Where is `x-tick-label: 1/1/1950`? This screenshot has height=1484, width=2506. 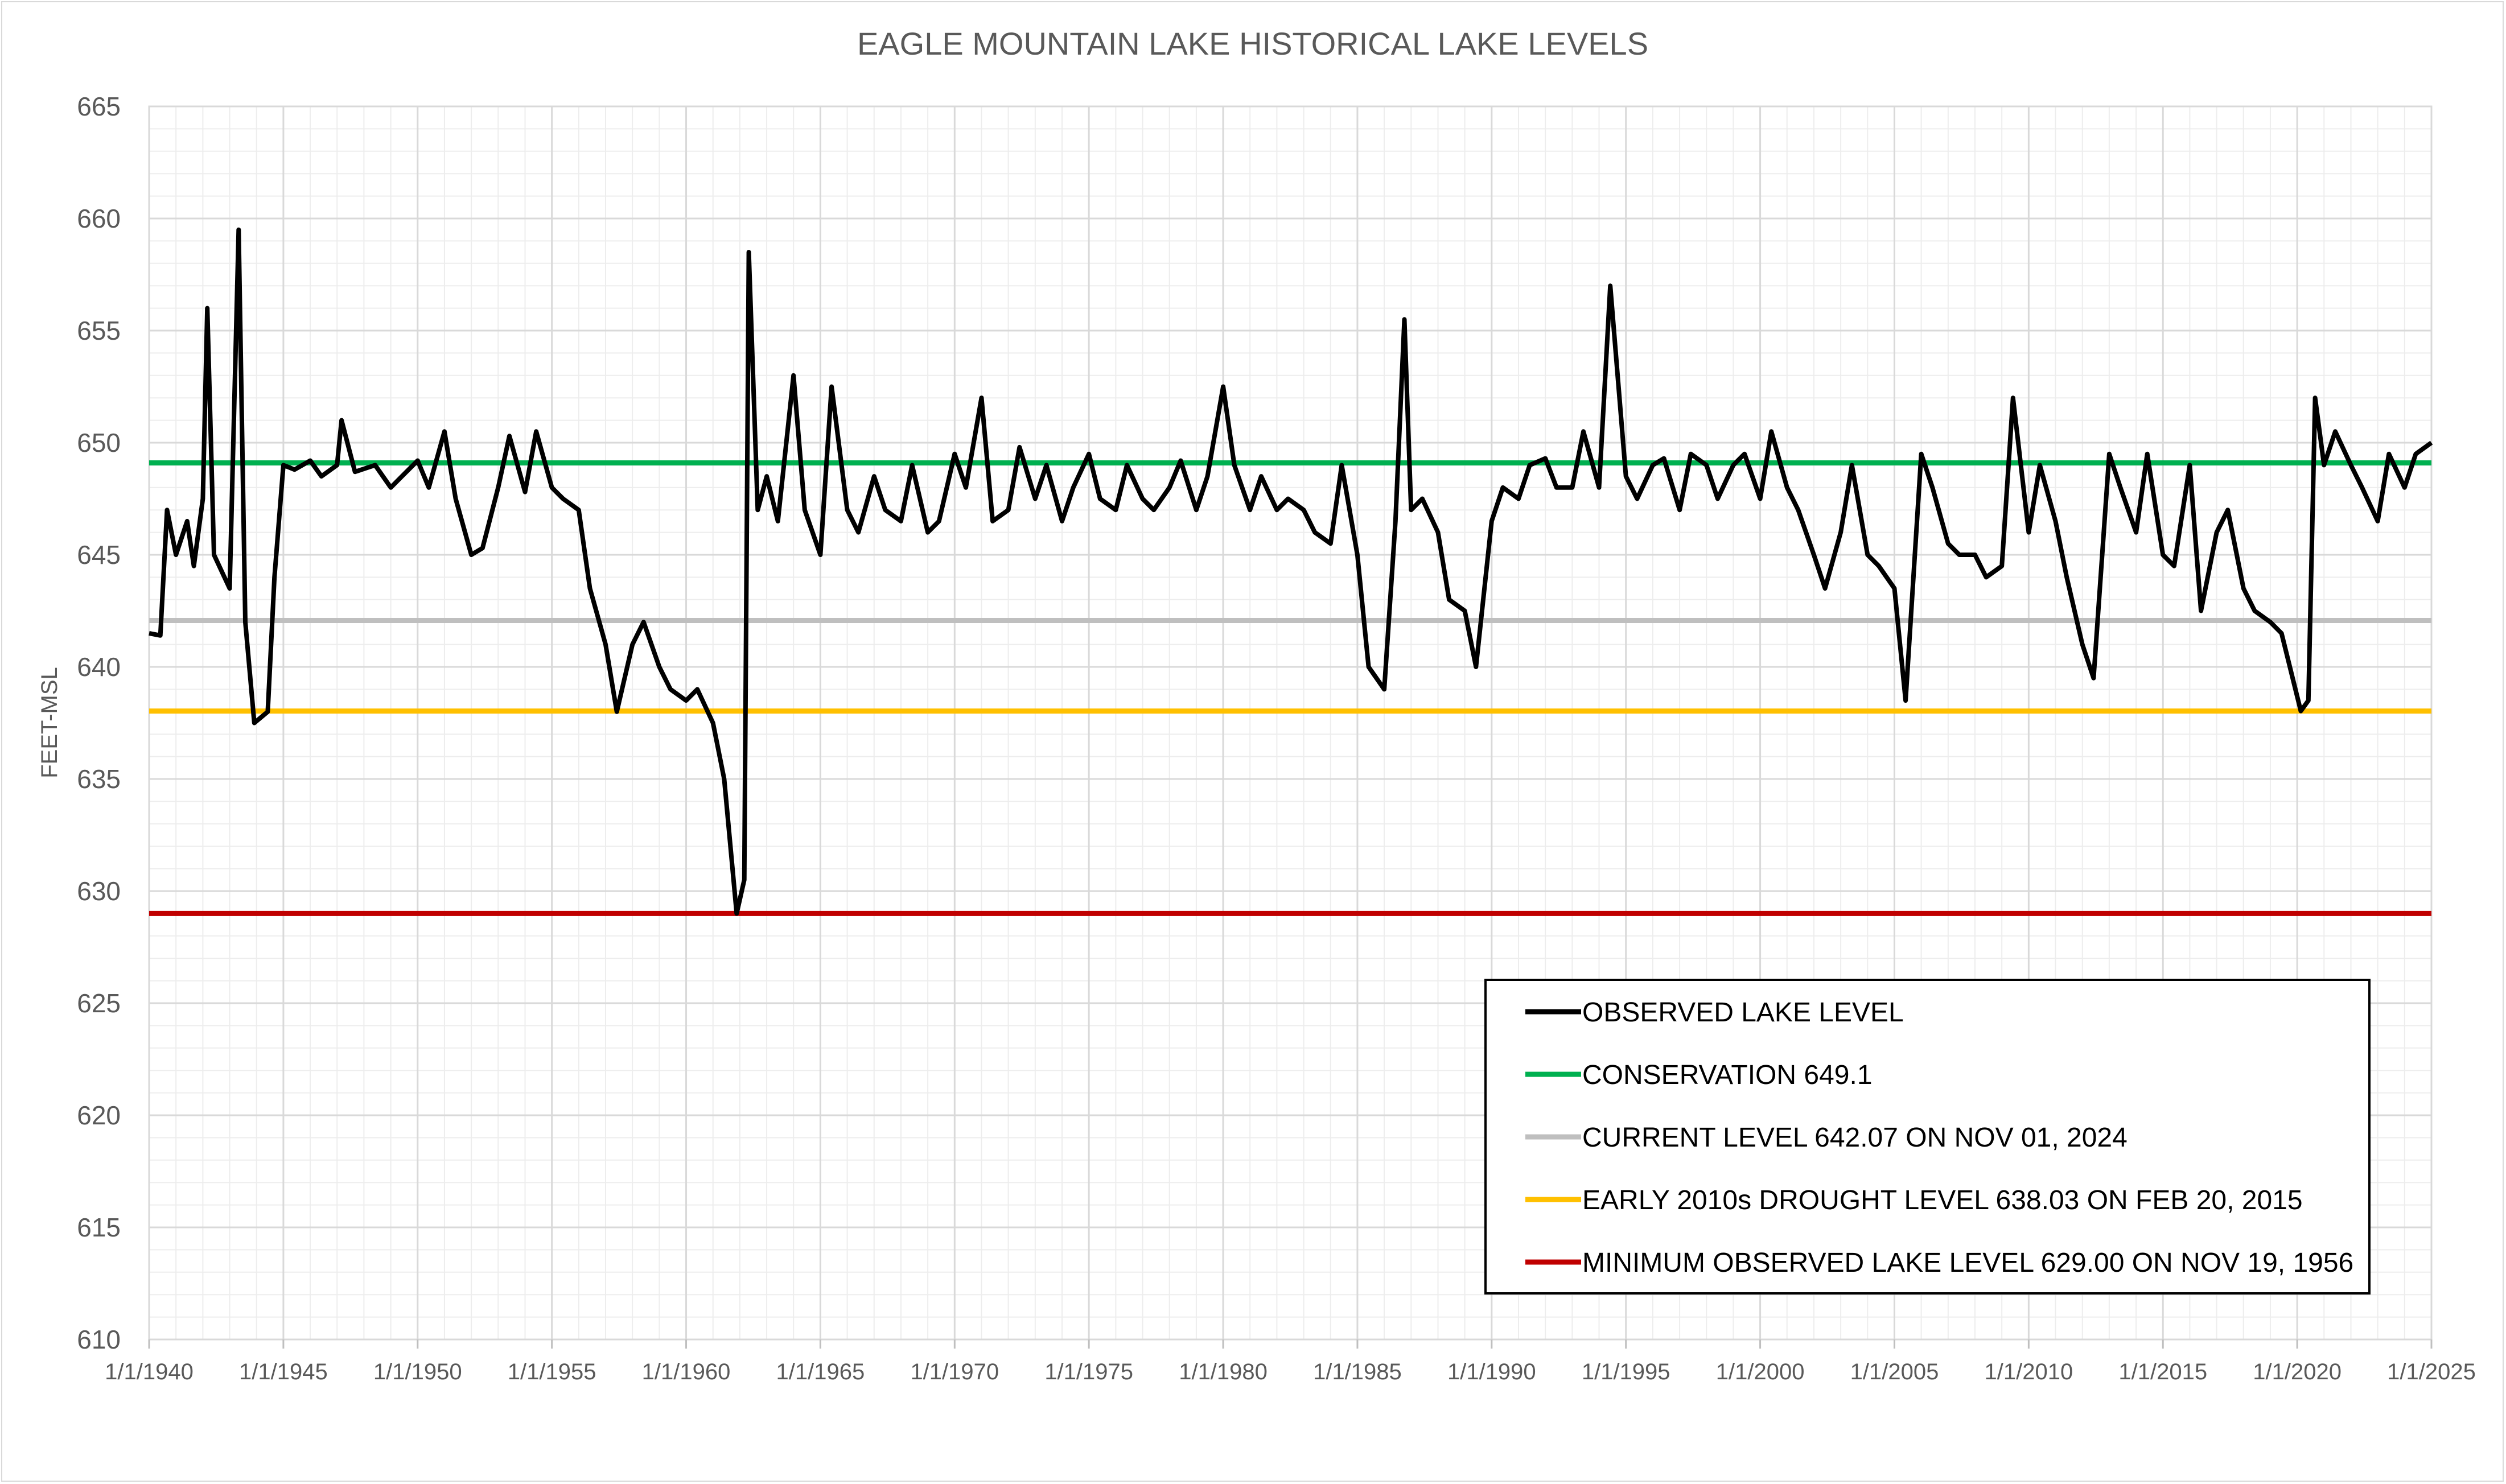
x-tick-label: 1/1/1950 is located at coordinates (417, 1371).